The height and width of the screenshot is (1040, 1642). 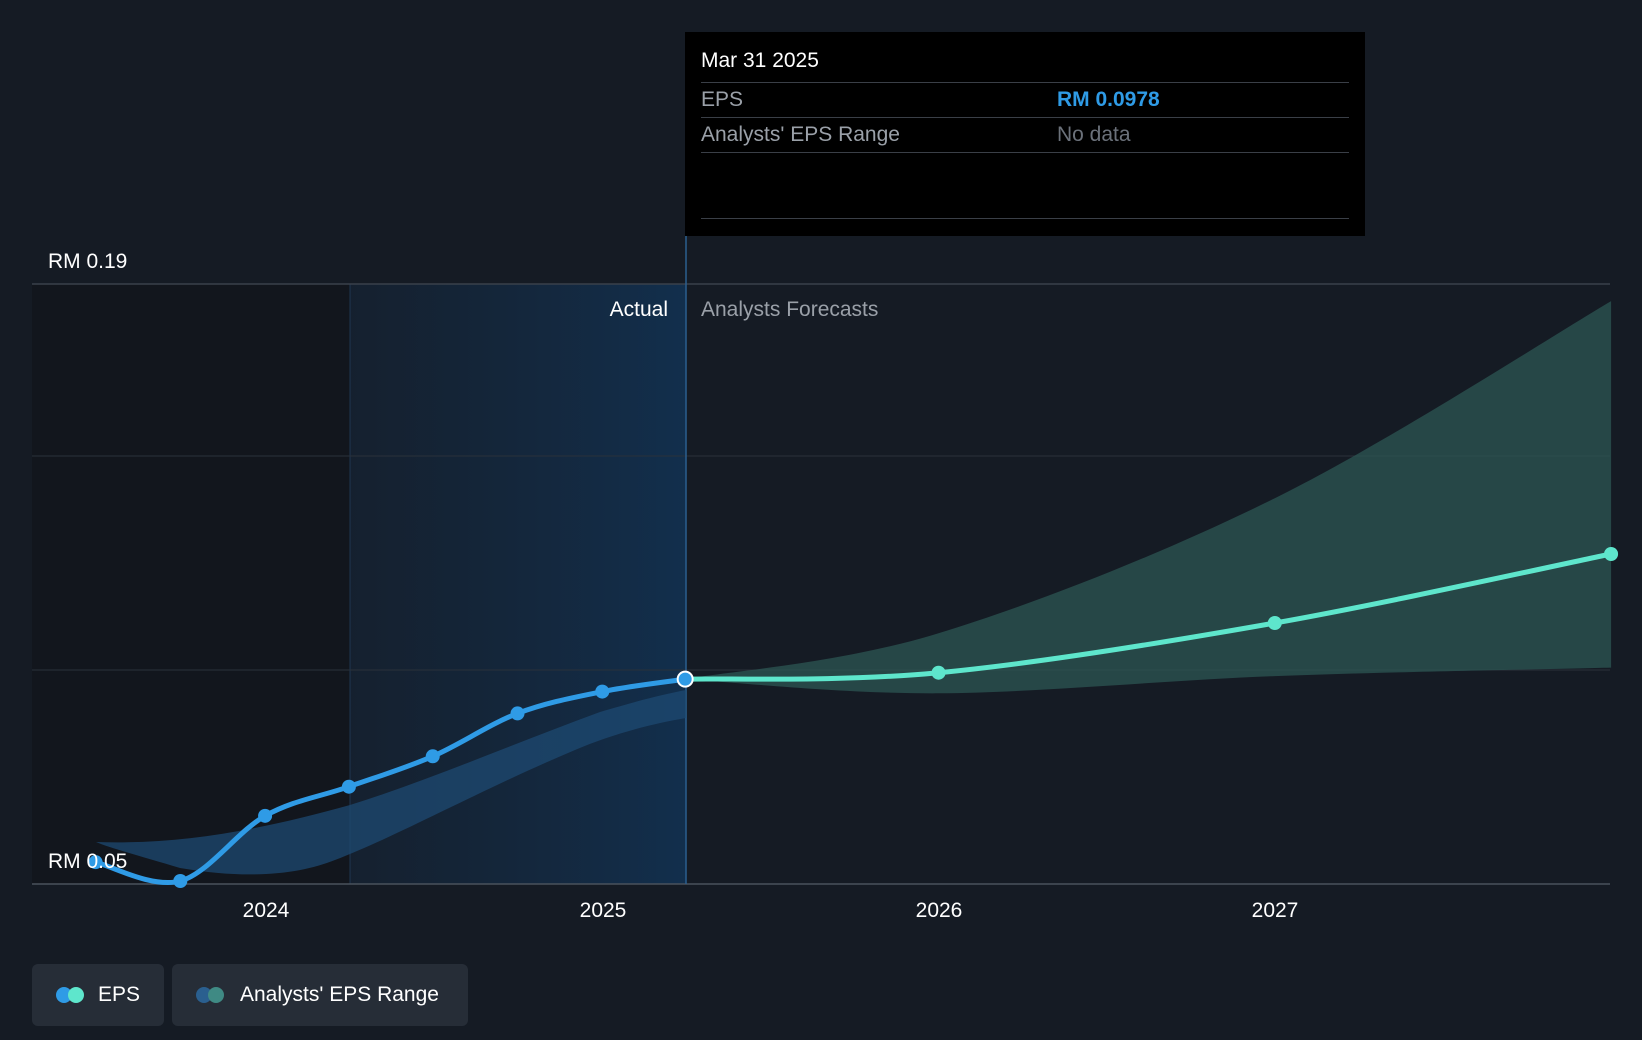 What do you see at coordinates (1275, 910) in the screenshot?
I see `x-tick-2027: 2027` at bounding box center [1275, 910].